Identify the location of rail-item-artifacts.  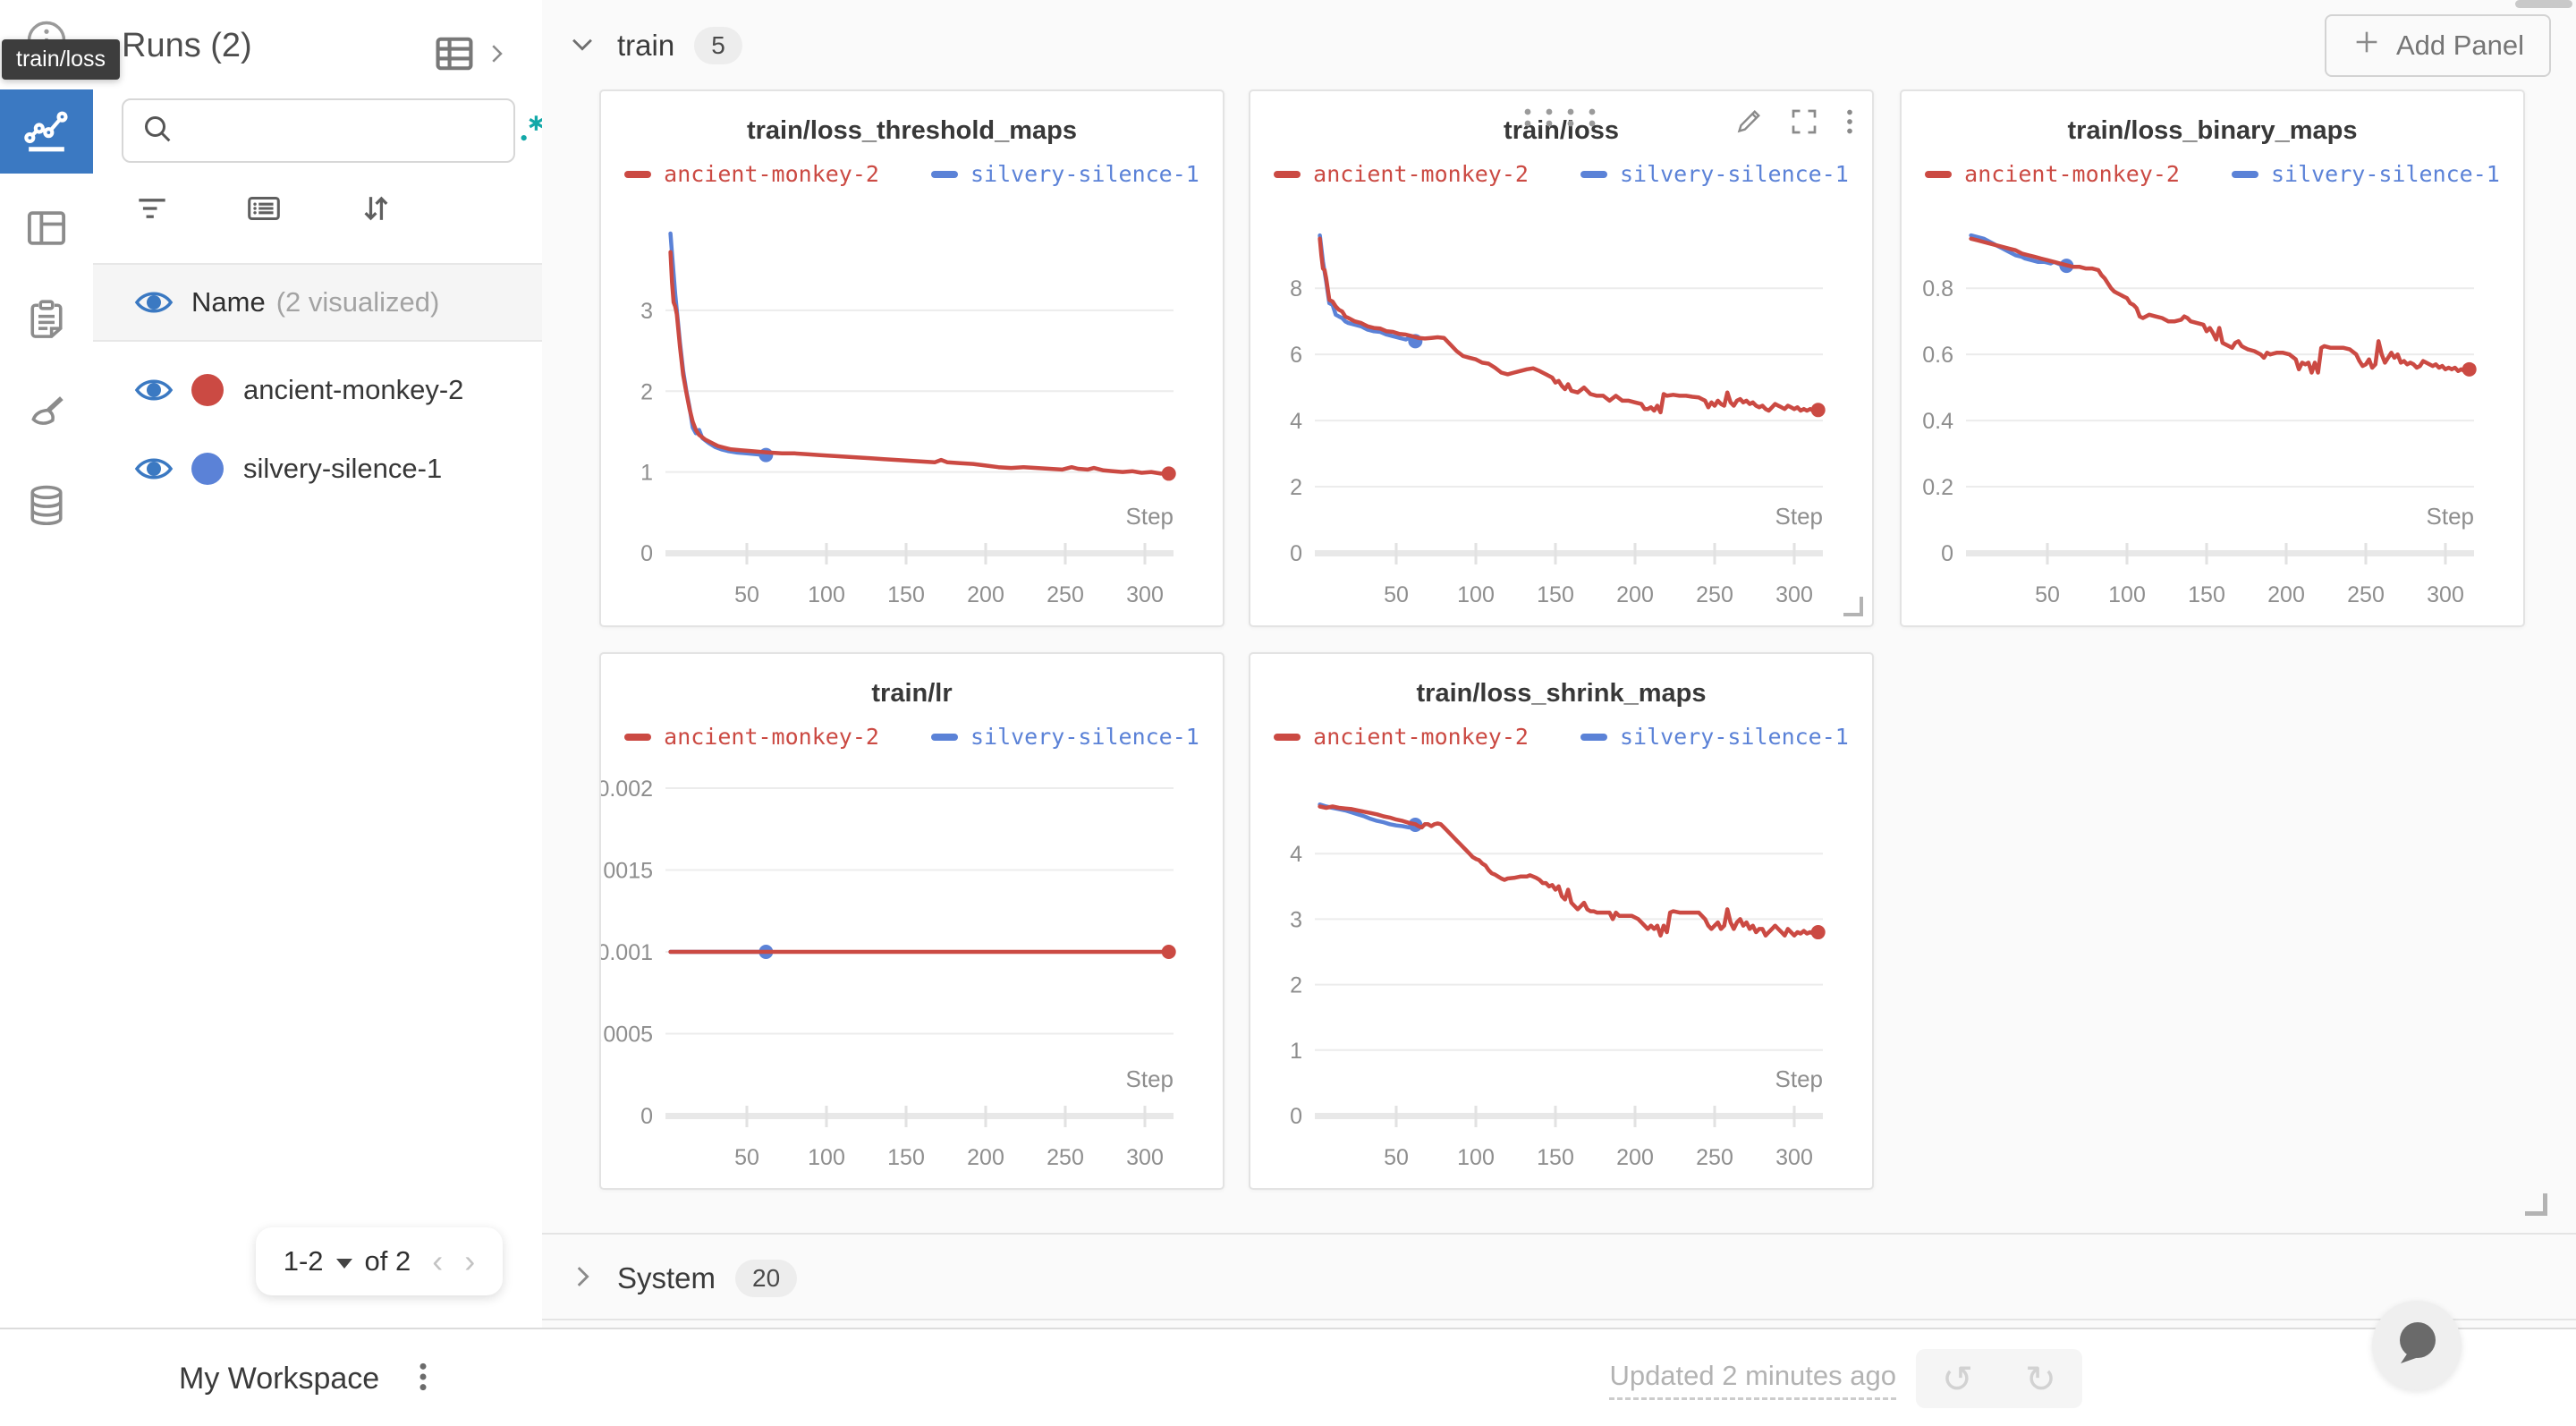
(46, 505).